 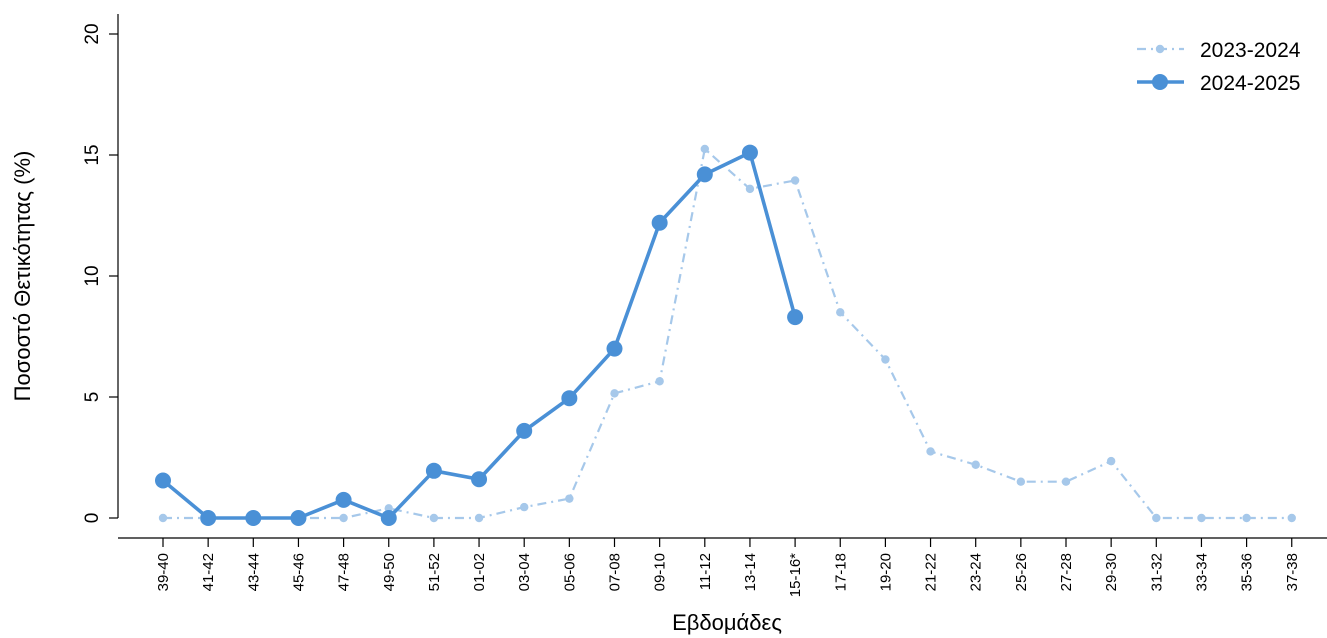 What do you see at coordinates (92, 154) in the screenshot?
I see `y-tick-label: 15` at bounding box center [92, 154].